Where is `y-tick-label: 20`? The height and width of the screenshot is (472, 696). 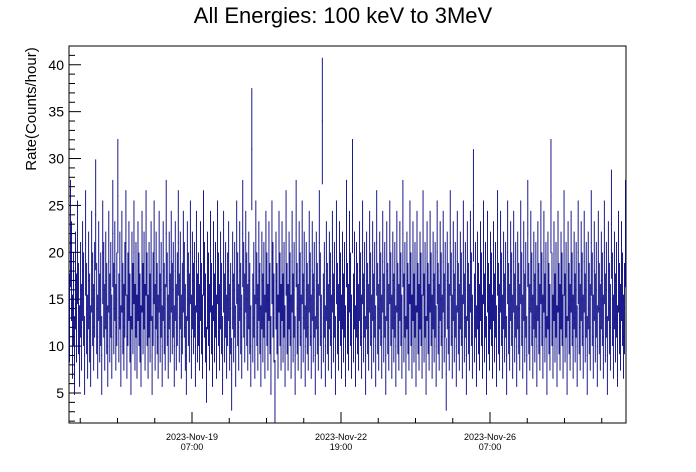 y-tick-label: 20 is located at coordinates (56, 252).